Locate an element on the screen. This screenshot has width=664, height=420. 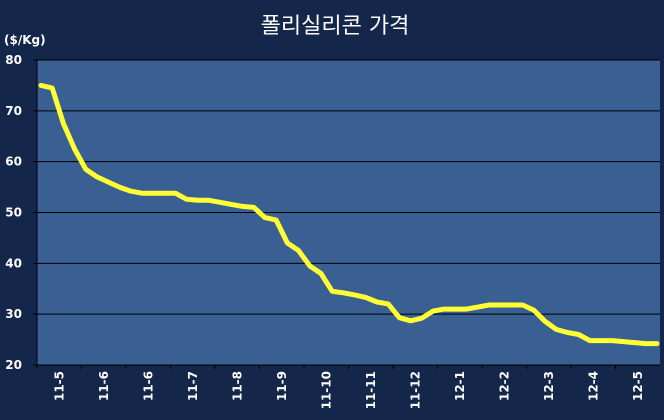
y-tick-label: 60 is located at coordinates (13, 162).